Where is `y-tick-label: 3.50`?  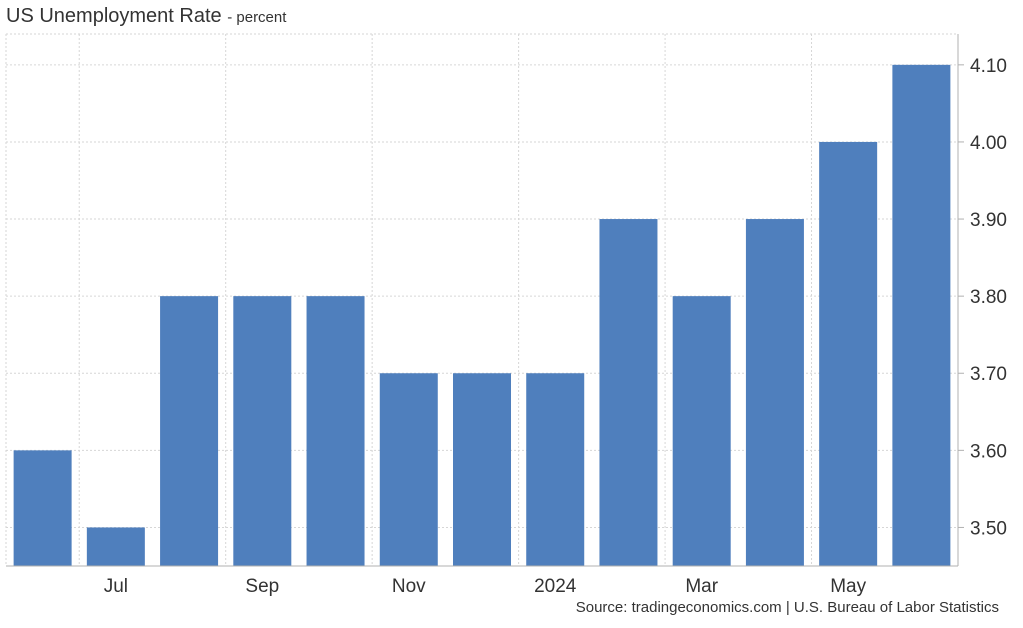
y-tick-label: 3.50 is located at coordinates (988, 528).